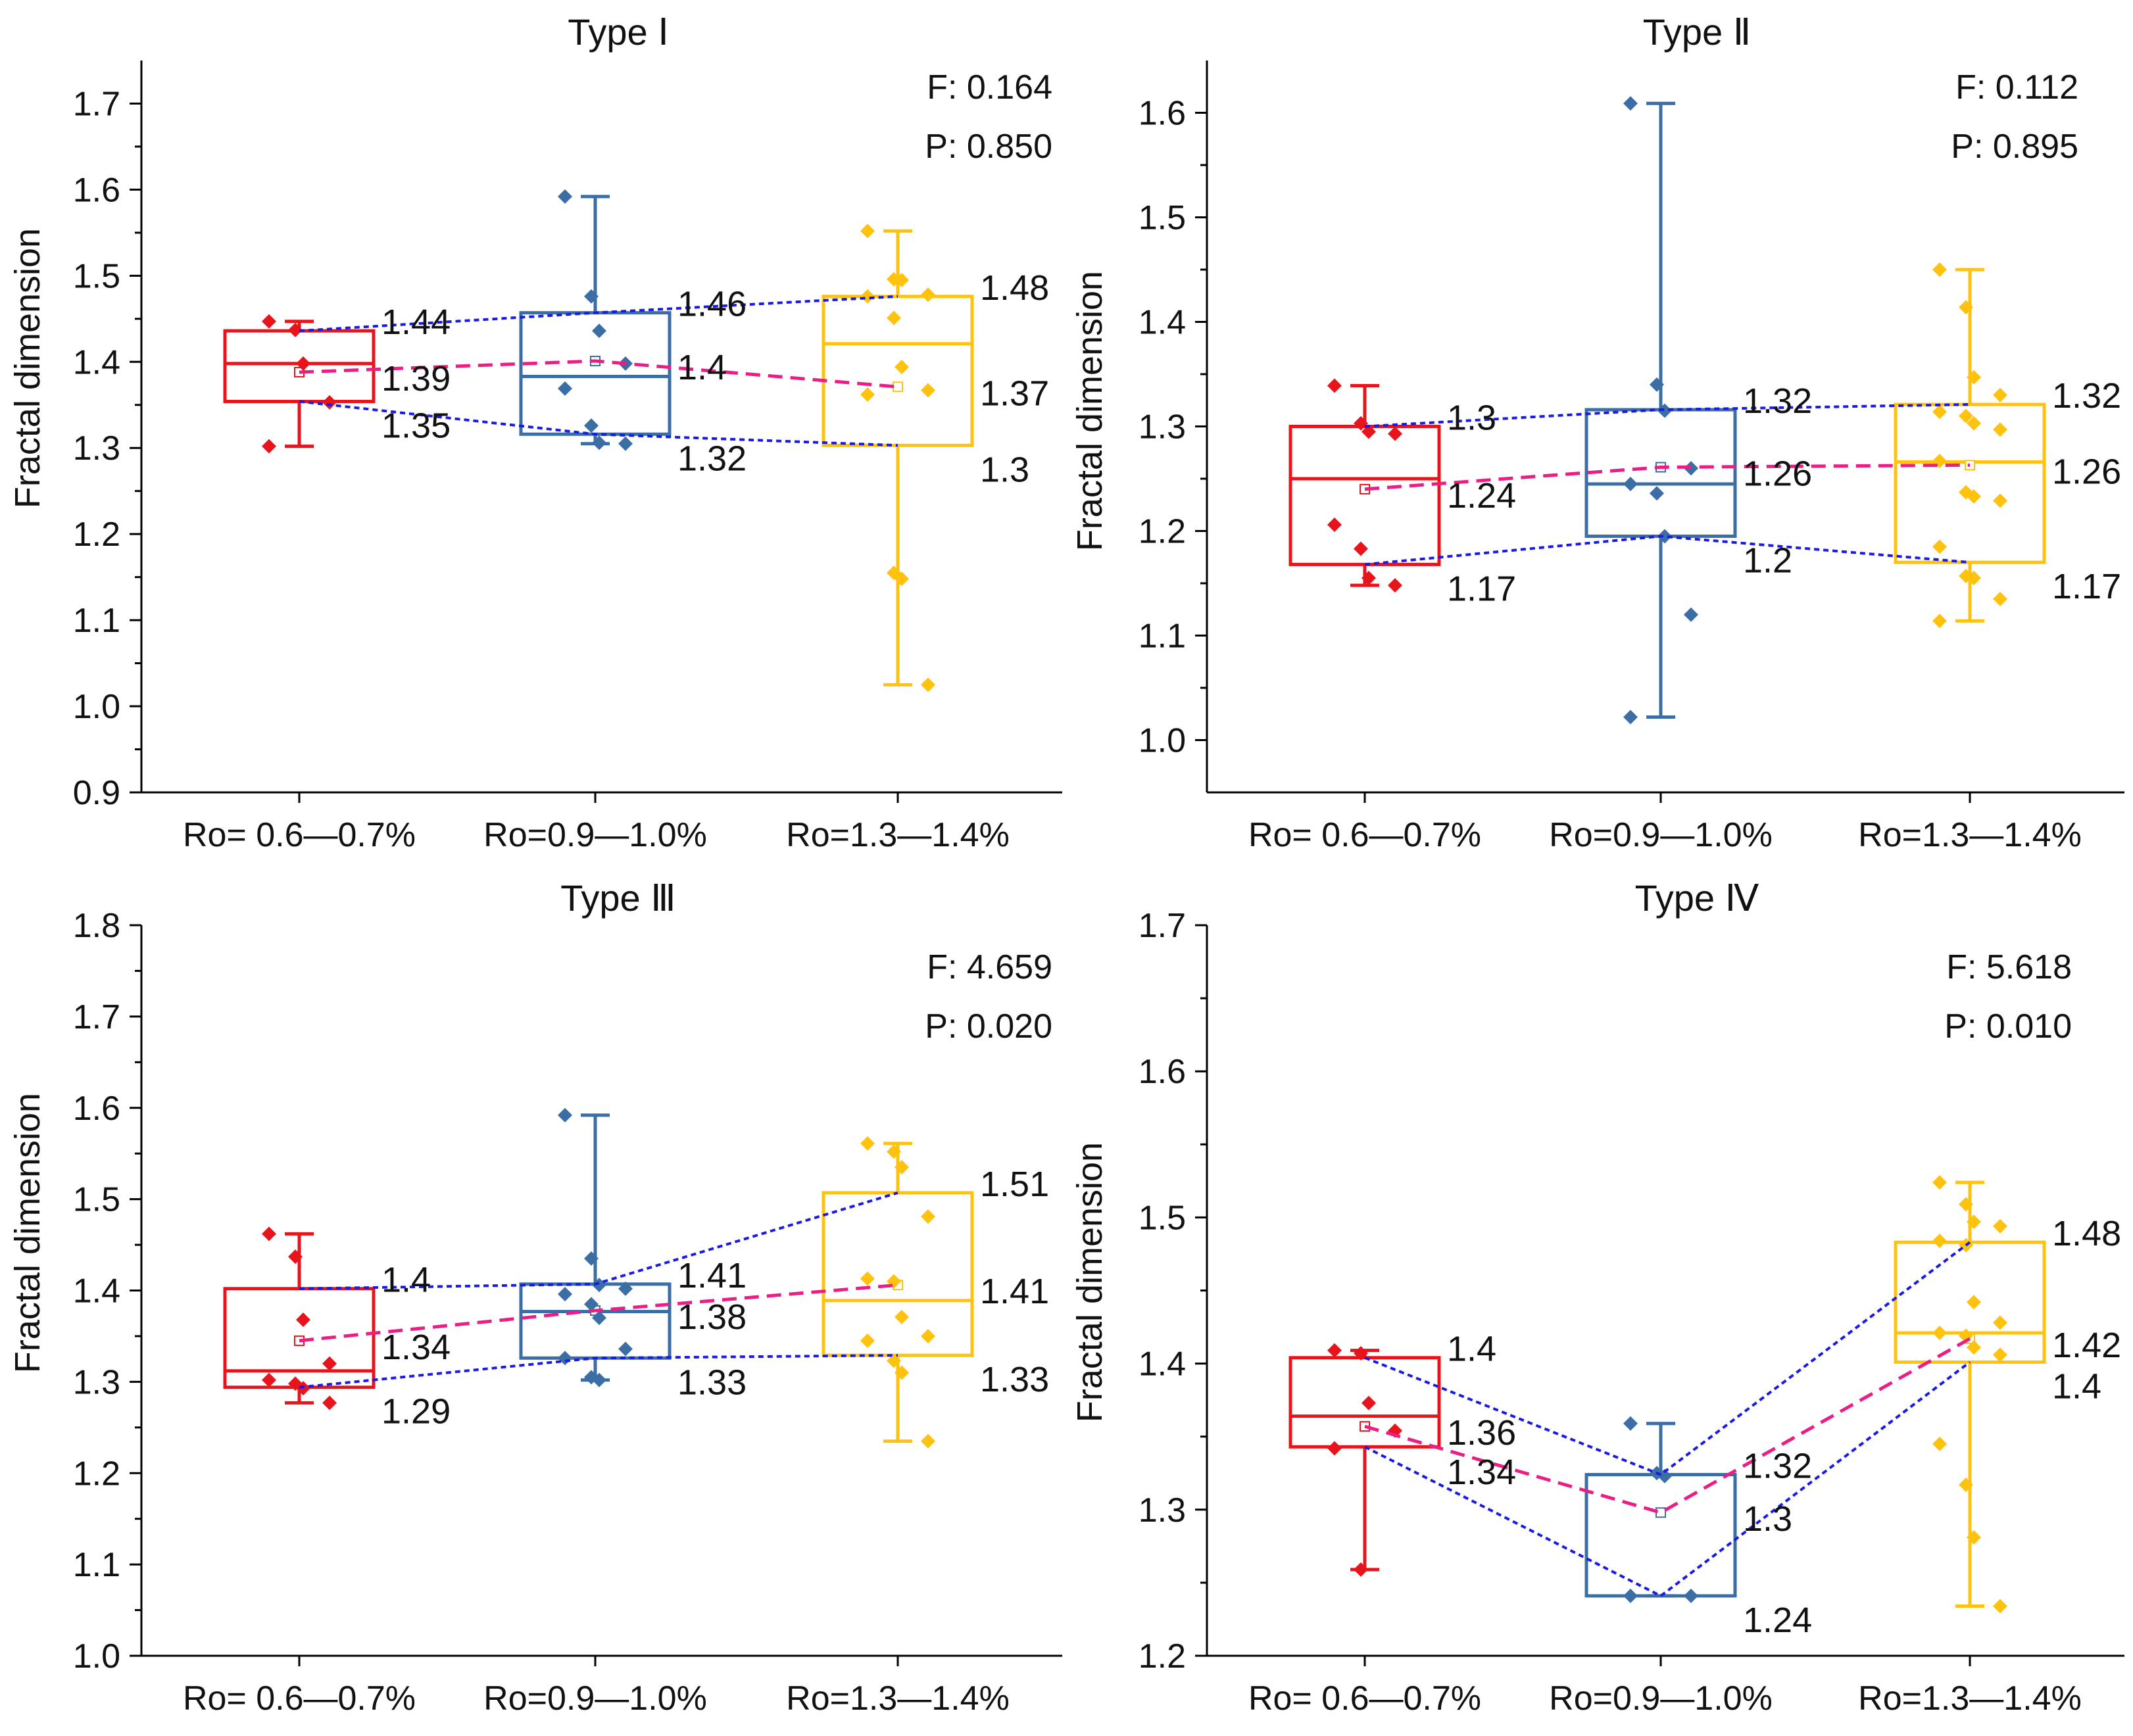  Describe the element at coordinates (1481, 1433) in the screenshot. I see `mean-value-label: 1.36` at that location.